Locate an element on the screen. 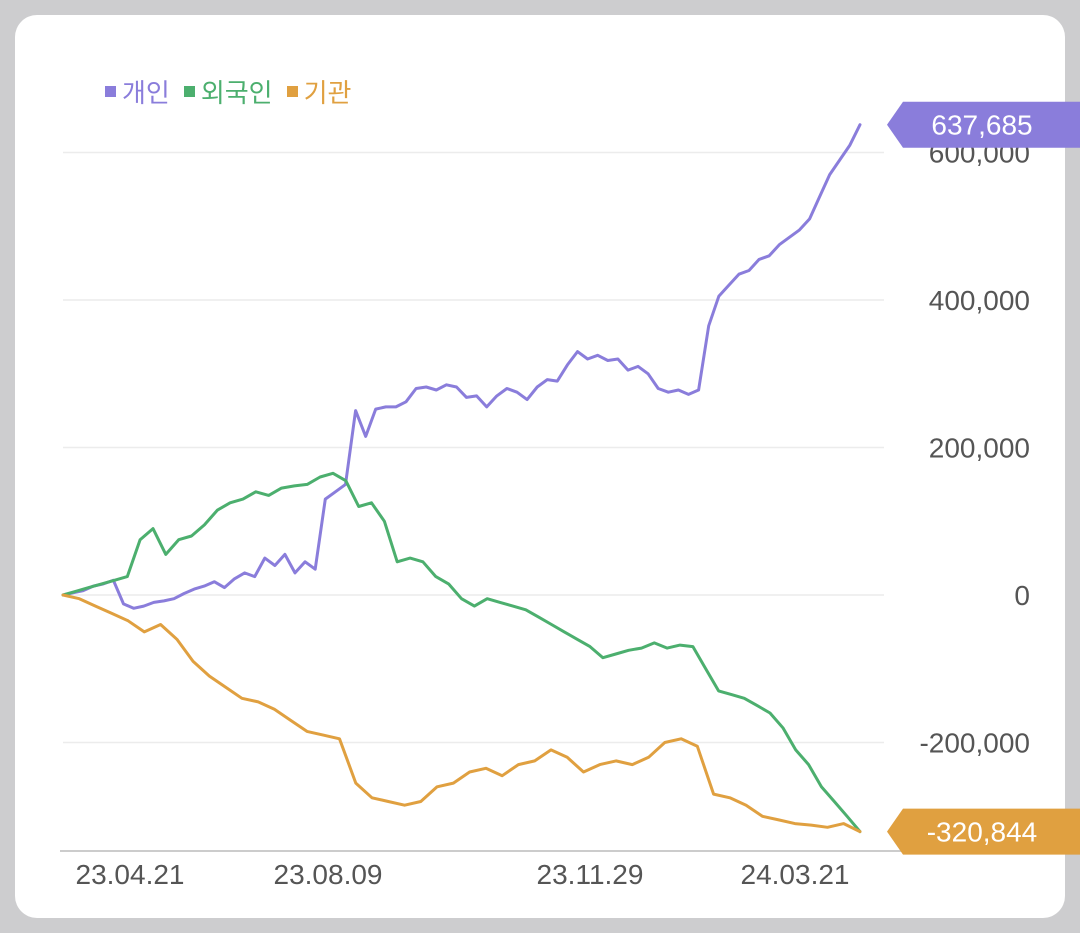 This screenshot has height=933, width=1080. y-tick-label: -200,000 is located at coordinates (974, 743).